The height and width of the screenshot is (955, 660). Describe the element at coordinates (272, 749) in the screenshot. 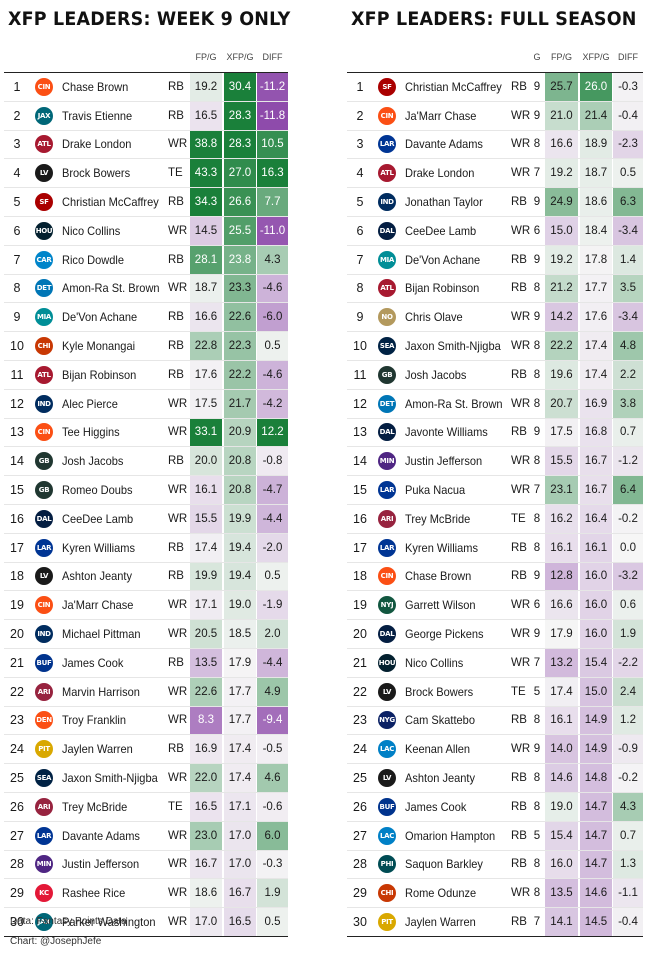

I see `diff-cell: -0.5` at that location.